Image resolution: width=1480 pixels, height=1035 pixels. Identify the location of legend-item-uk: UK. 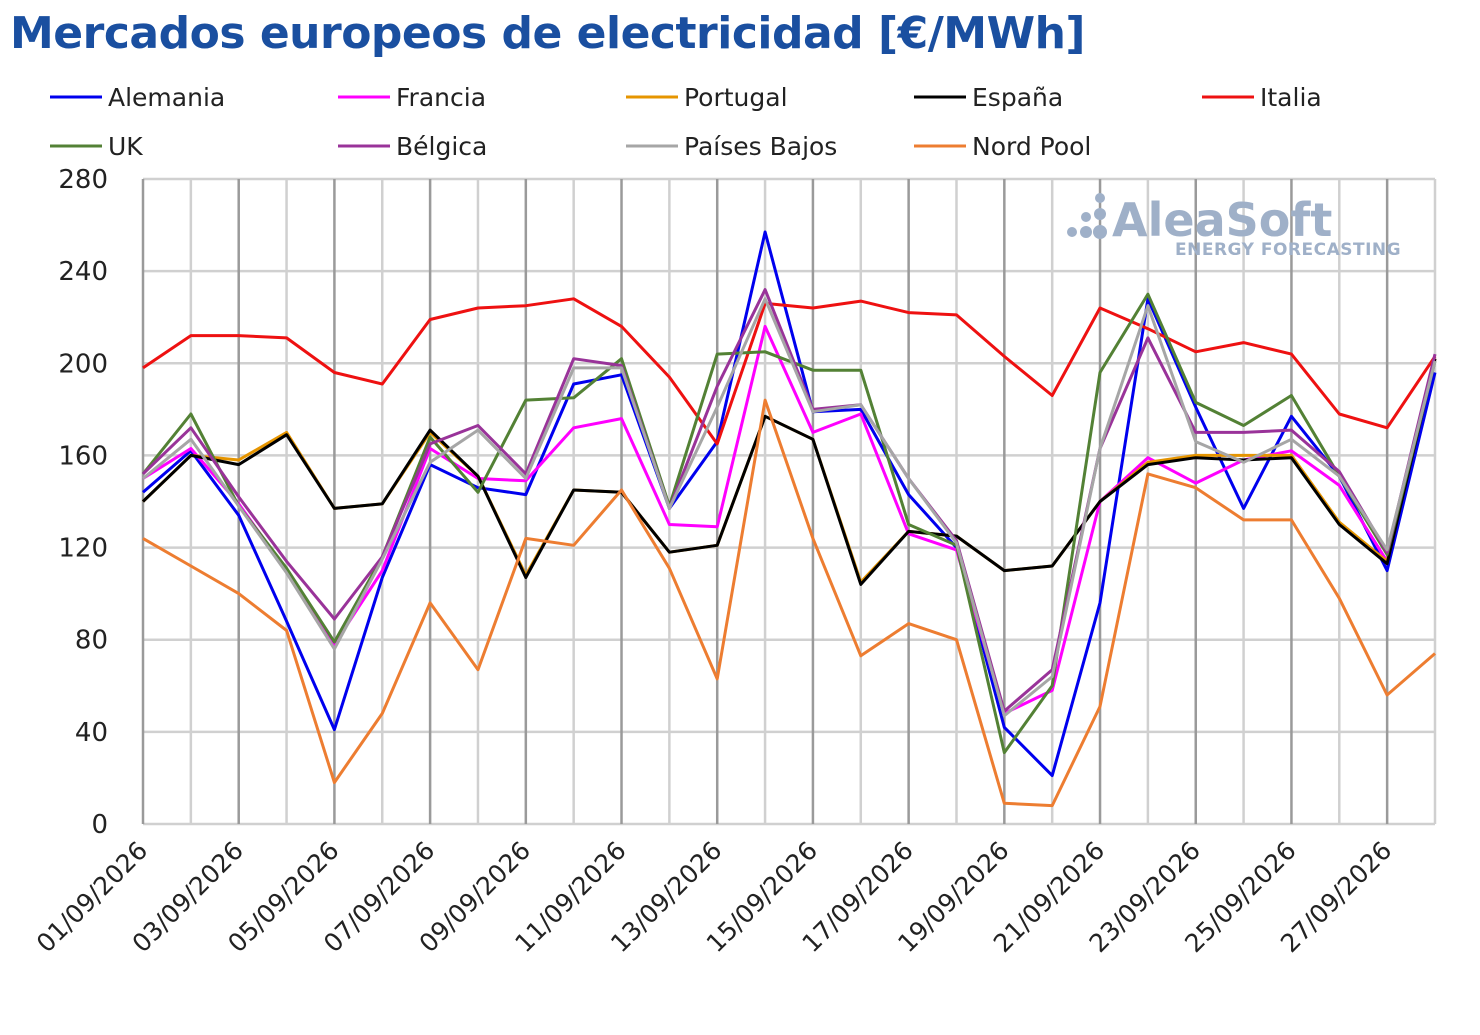
(96, 146).